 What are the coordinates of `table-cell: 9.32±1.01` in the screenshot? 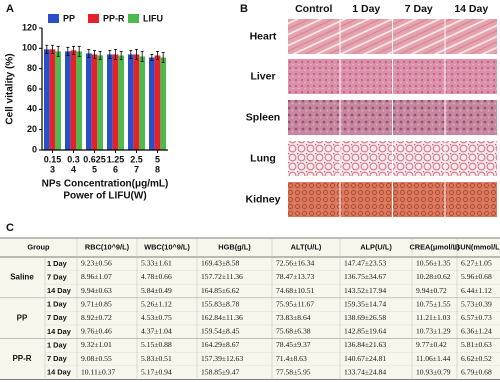 It's located at (96, 344).